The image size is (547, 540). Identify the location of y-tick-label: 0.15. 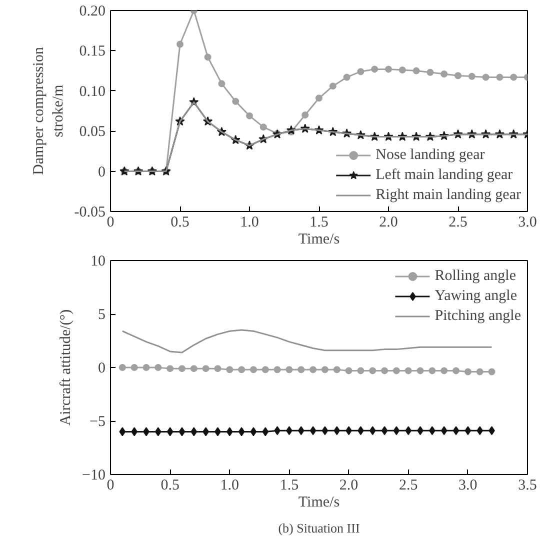
(92, 52).